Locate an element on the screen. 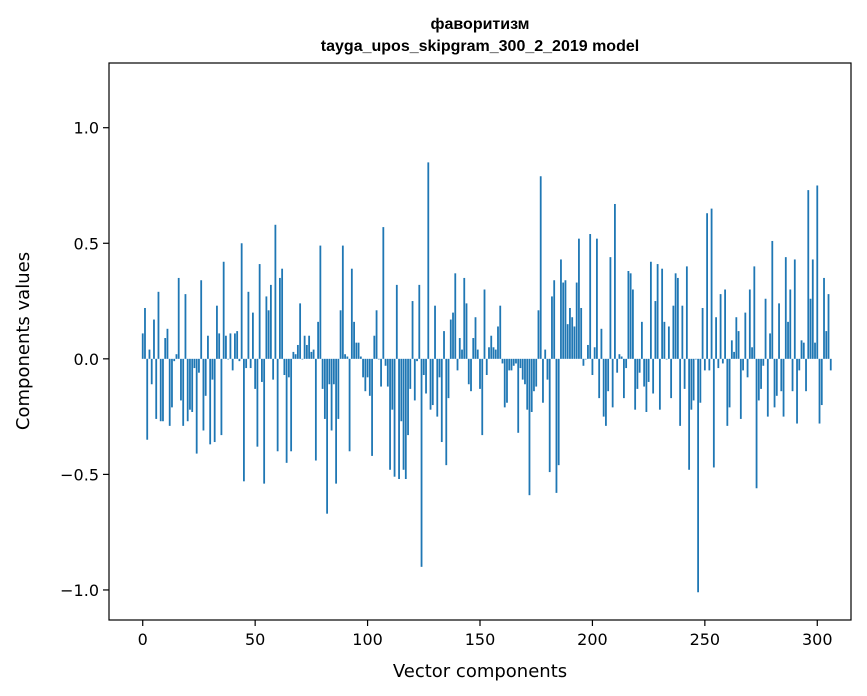  y-tick-label: −1.0 is located at coordinates (79, 590).